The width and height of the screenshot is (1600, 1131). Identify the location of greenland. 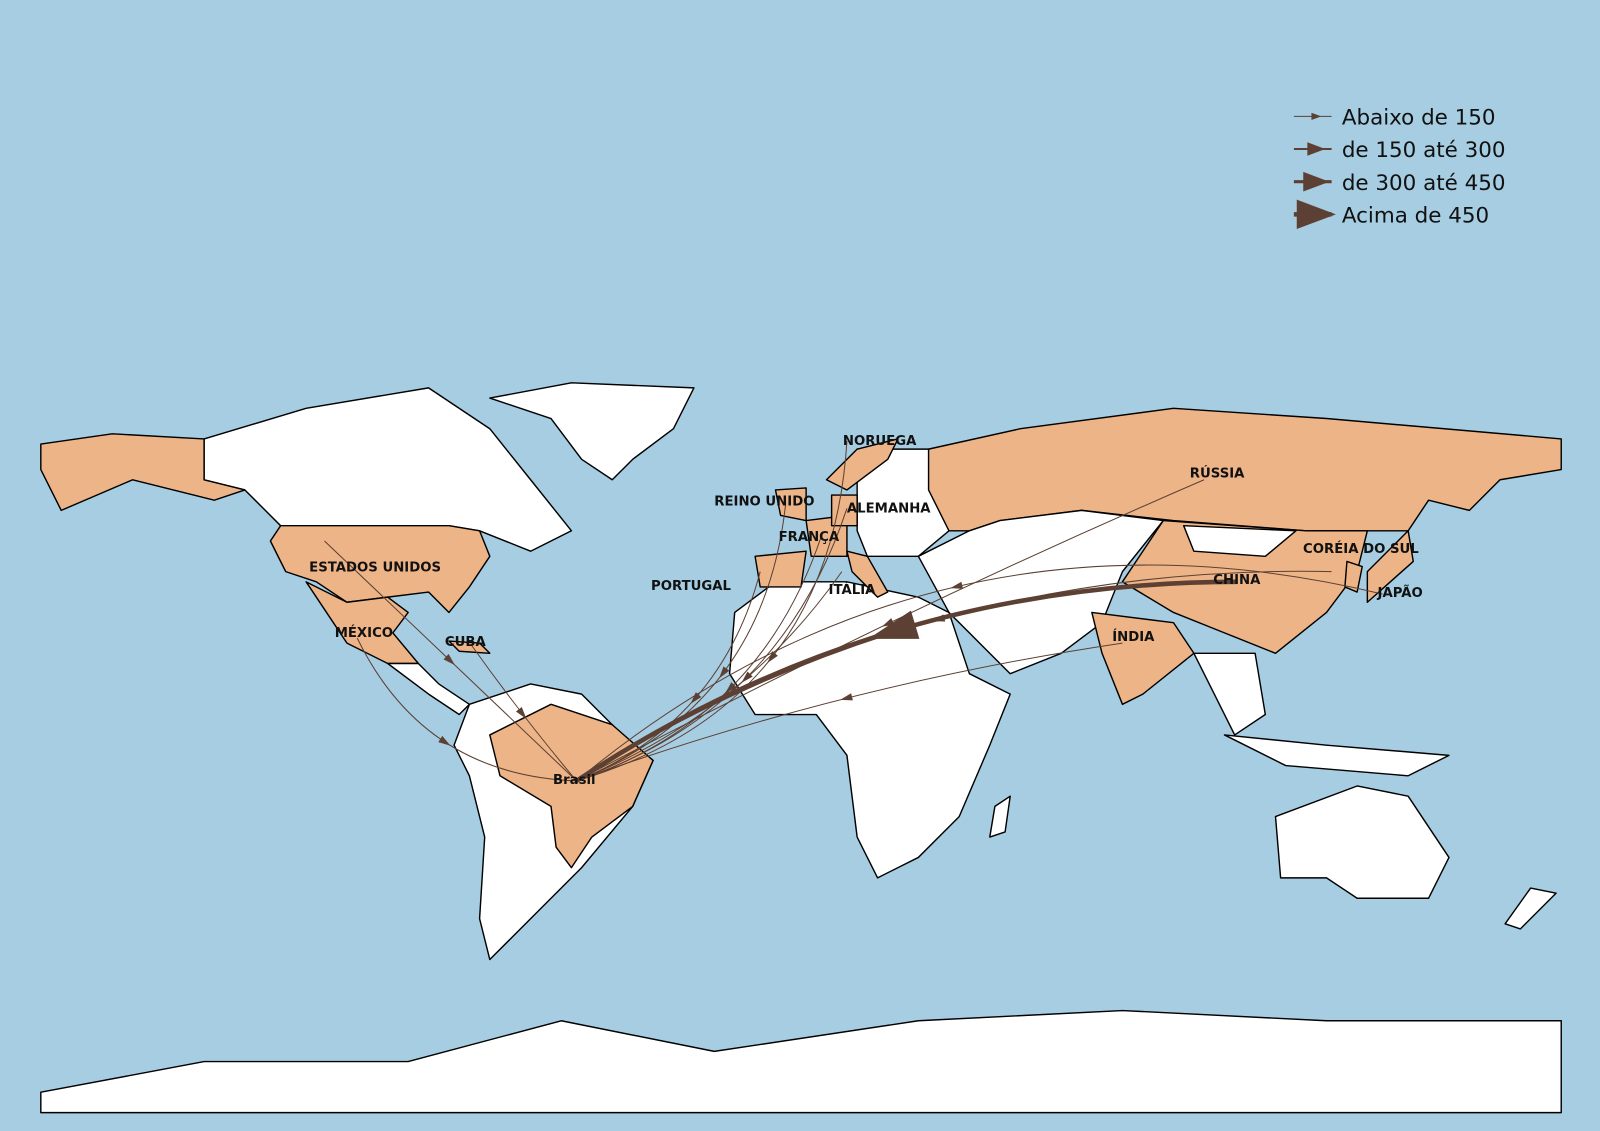
(592, 431).